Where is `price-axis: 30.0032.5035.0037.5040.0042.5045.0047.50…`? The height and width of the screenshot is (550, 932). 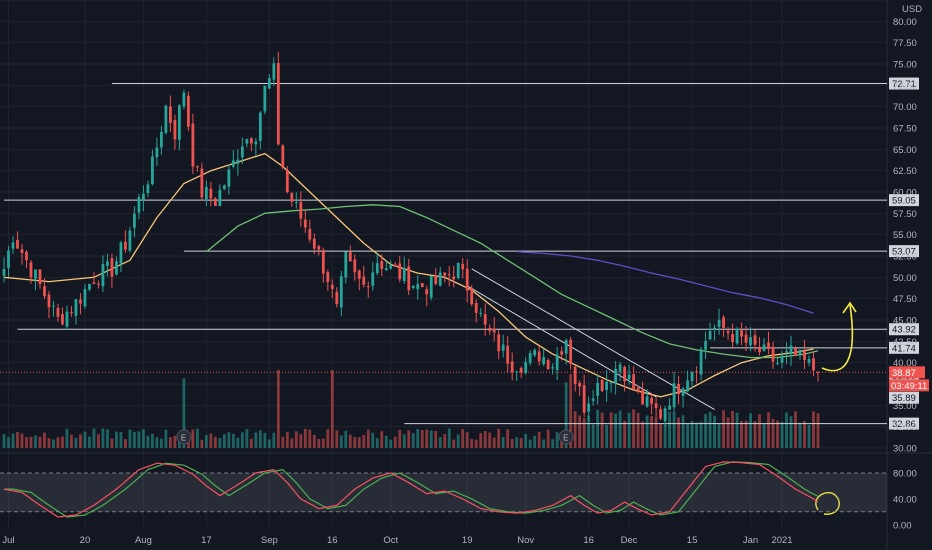
price-axis: 30.0032.5035.0037.5040.0042.5045.0047.50… is located at coordinates (909, 229).